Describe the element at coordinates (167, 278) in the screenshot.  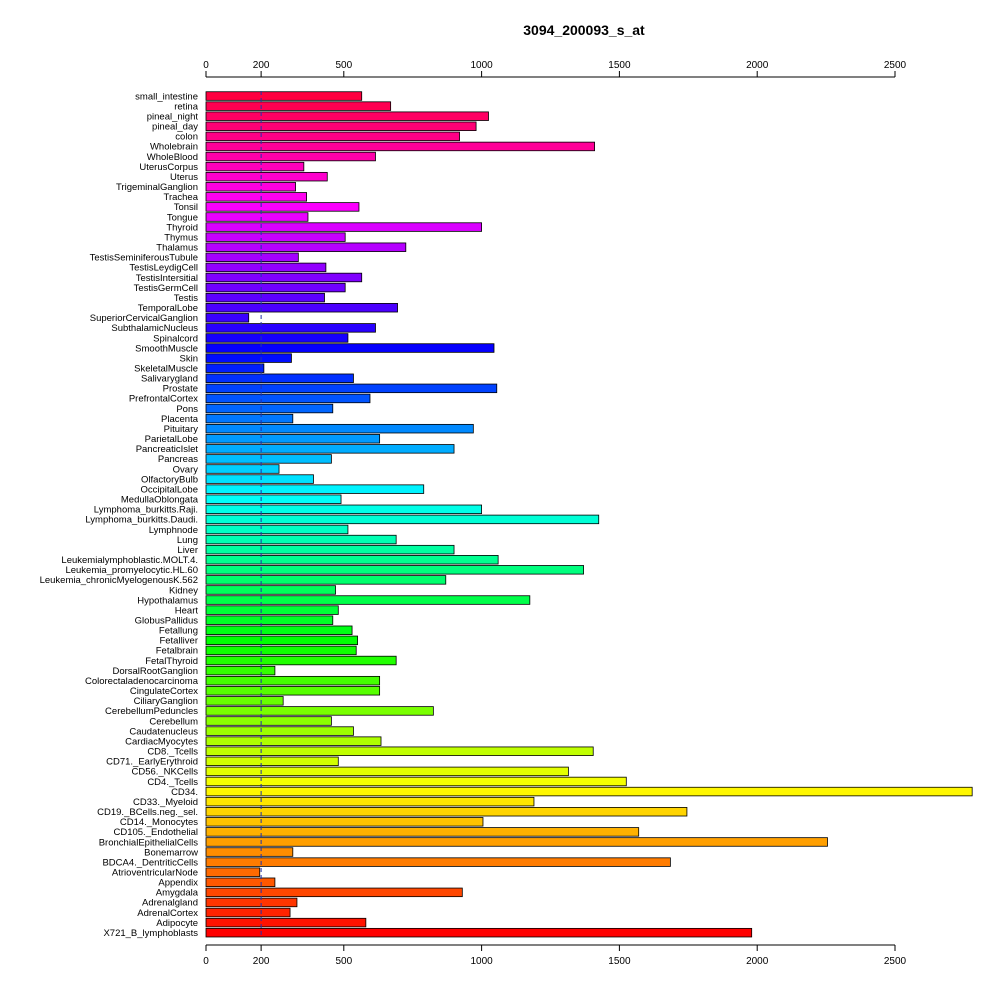
I see `category-label: TestisIntersitial` at that location.